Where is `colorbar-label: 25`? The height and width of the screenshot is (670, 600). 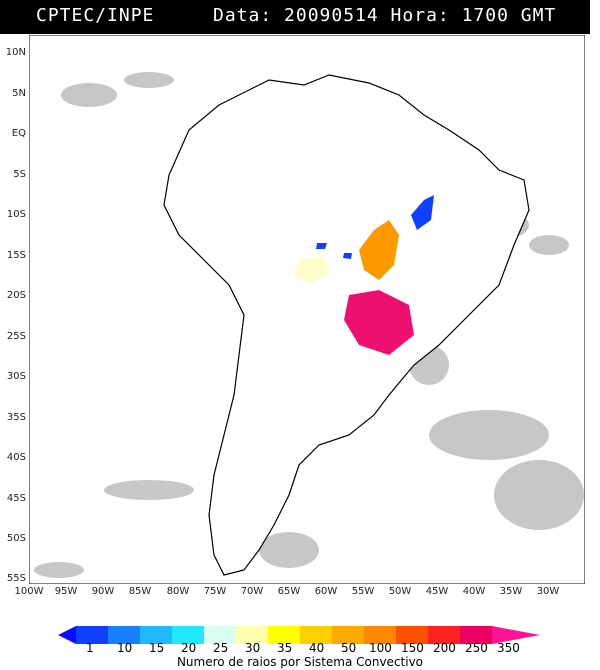 colorbar-label: 25 is located at coordinates (221, 648).